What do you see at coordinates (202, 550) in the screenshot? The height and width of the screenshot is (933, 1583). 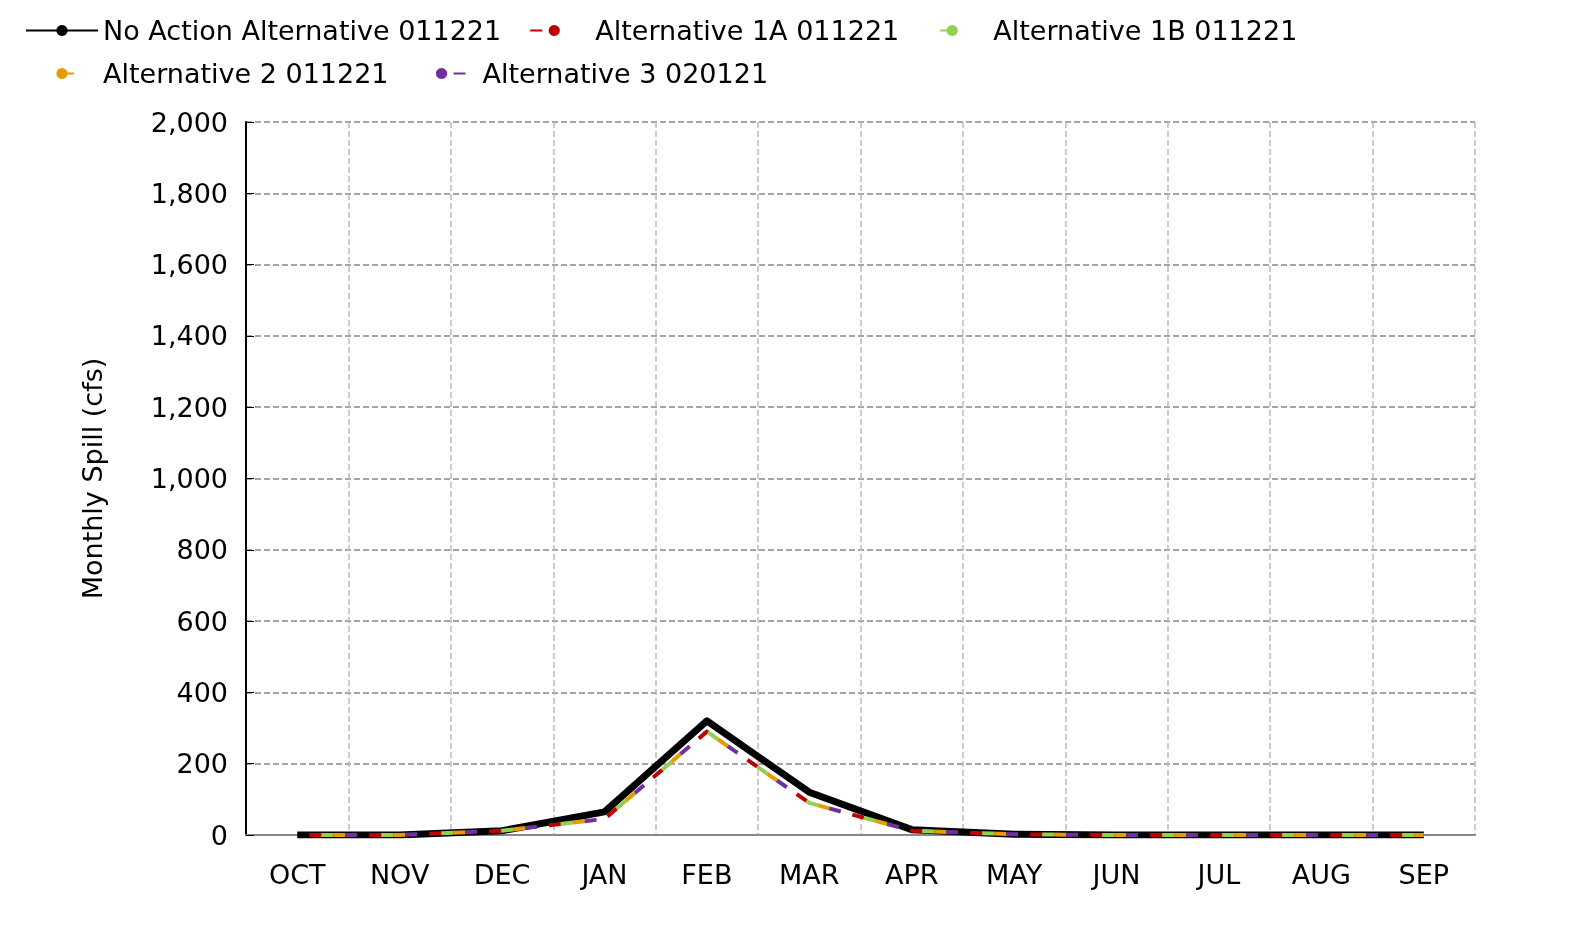 I see `y-tick-label: 800` at bounding box center [202, 550].